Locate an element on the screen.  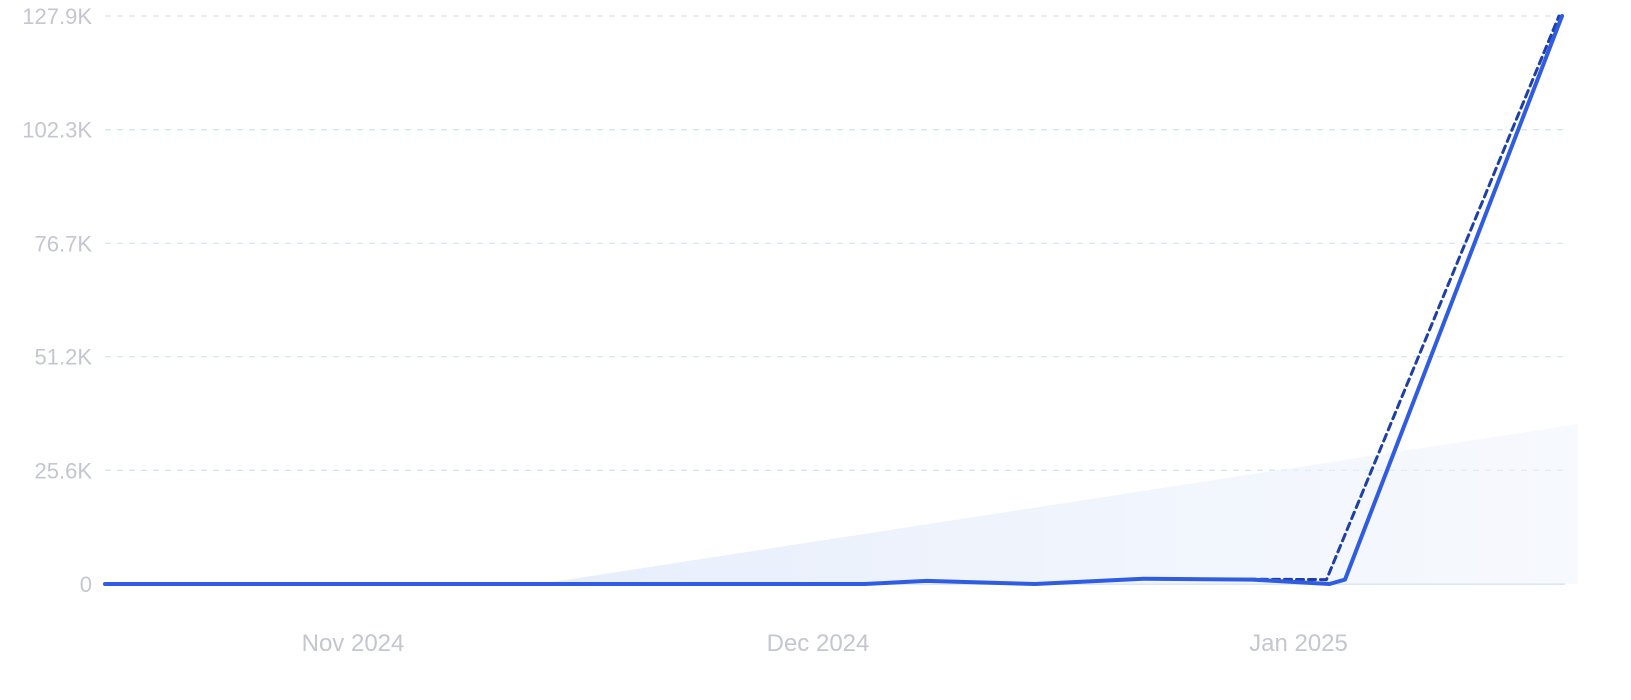
y-tick-label: 25.6K is located at coordinates (64, 470).